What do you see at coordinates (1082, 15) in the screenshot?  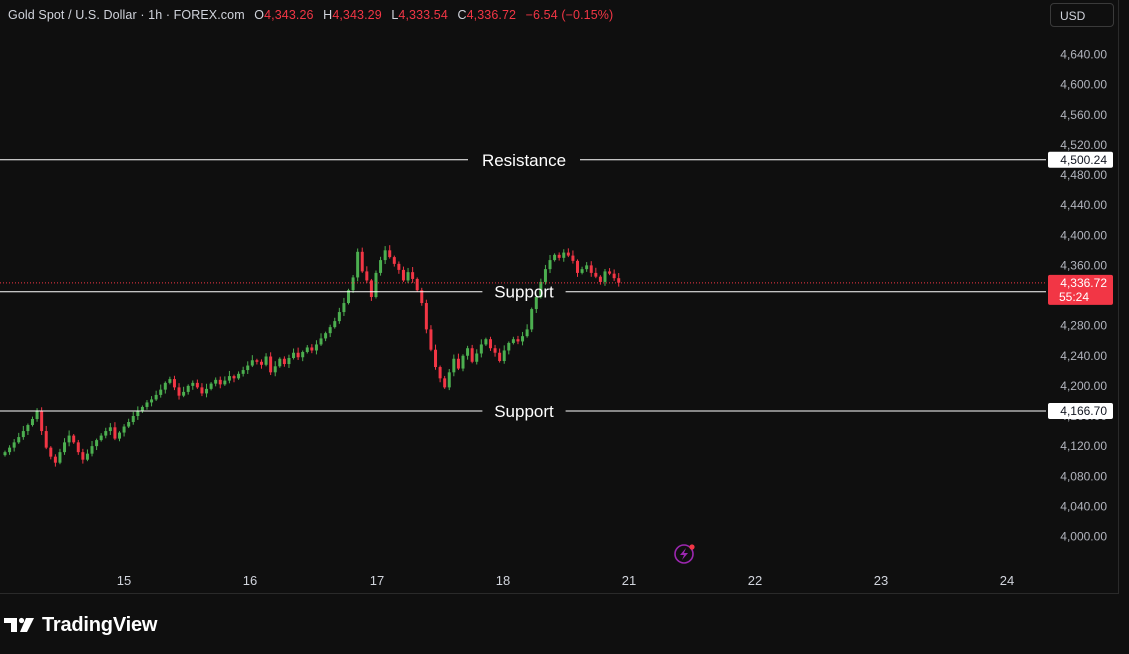 I see `currency-button: USD` at bounding box center [1082, 15].